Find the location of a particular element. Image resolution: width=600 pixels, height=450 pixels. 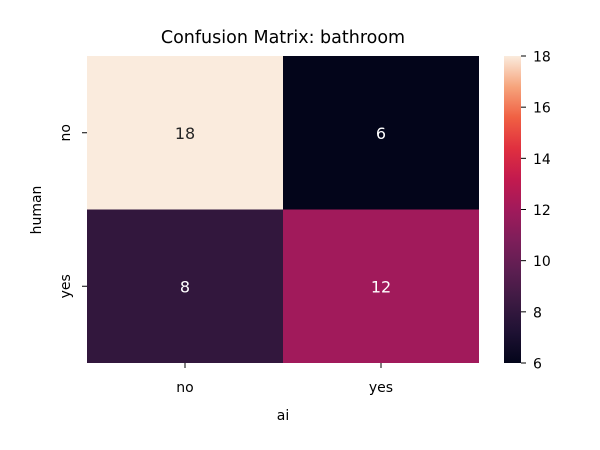

colorbar-tick-label: 18 is located at coordinates (542, 58).